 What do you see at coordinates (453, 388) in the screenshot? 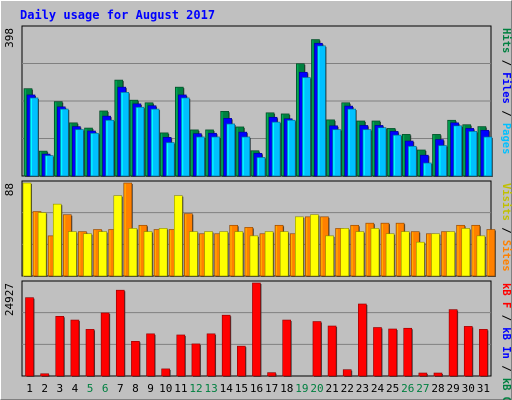
I see `x-label-day-29: 29` at bounding box center [453, 388].